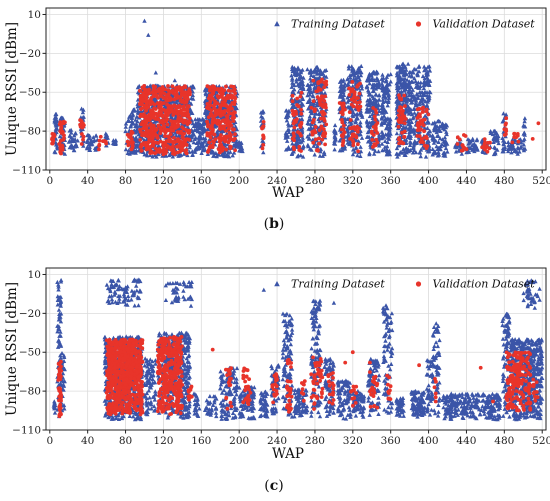  What do you see at coordinates (239, 181) in the screenshot?
I see `x-tick-label: 200` at bounding box center [239, 181].